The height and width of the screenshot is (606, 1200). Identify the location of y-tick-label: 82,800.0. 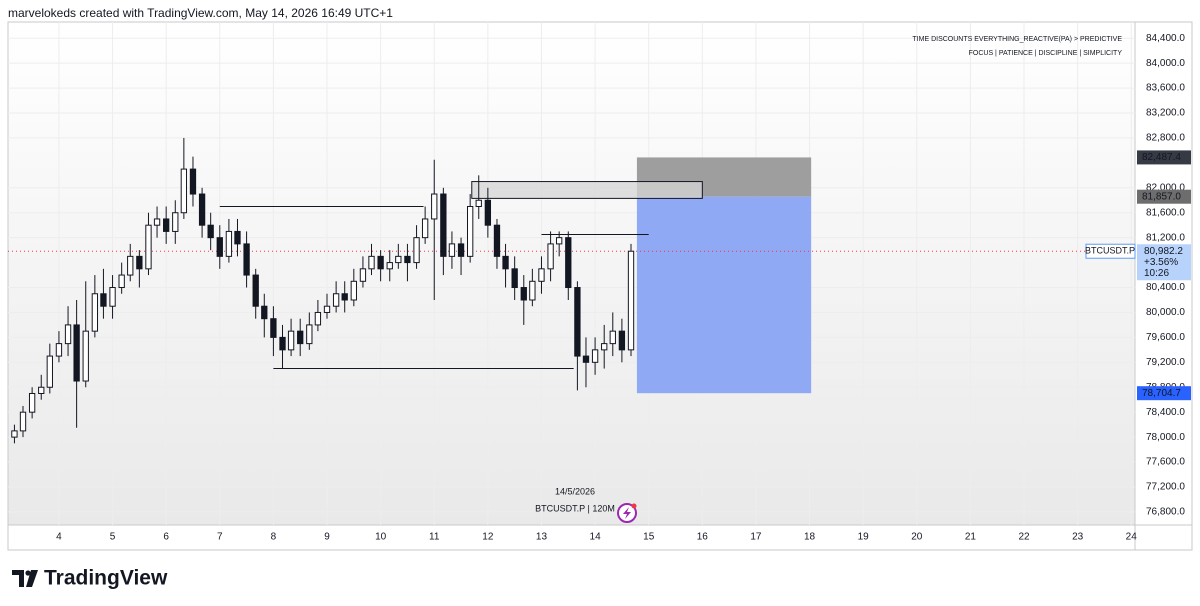
(1165, 138).